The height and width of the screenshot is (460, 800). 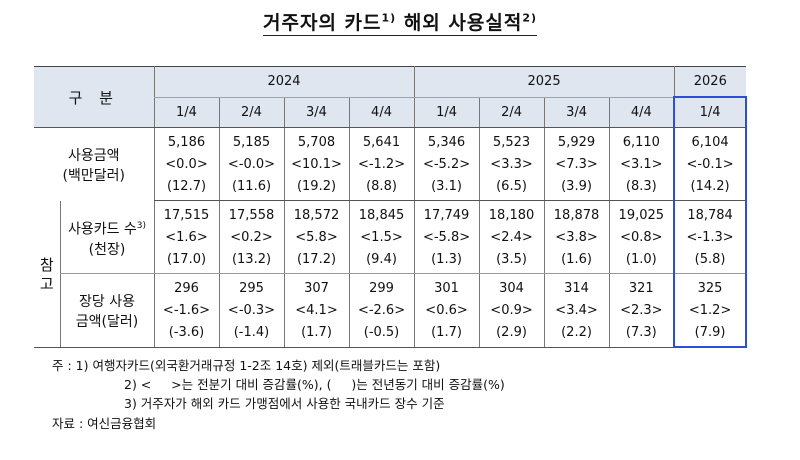 I want to click on table-cell: <4.1>, so click(x=316, y=310).